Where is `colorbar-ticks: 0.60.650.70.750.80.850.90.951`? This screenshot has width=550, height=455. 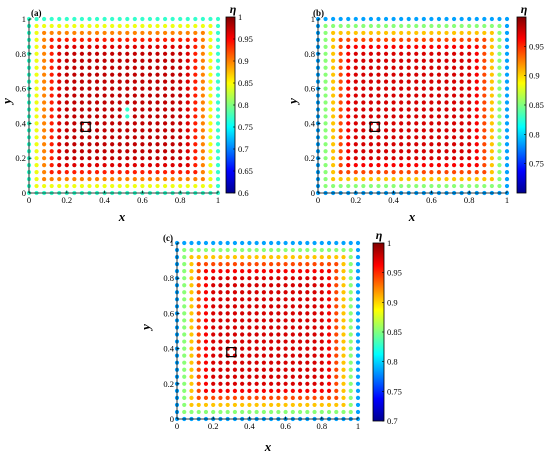
colorbar-ticks: 0.60.650.70.750.80.850.90.951 is located at coordinates (243, 105).